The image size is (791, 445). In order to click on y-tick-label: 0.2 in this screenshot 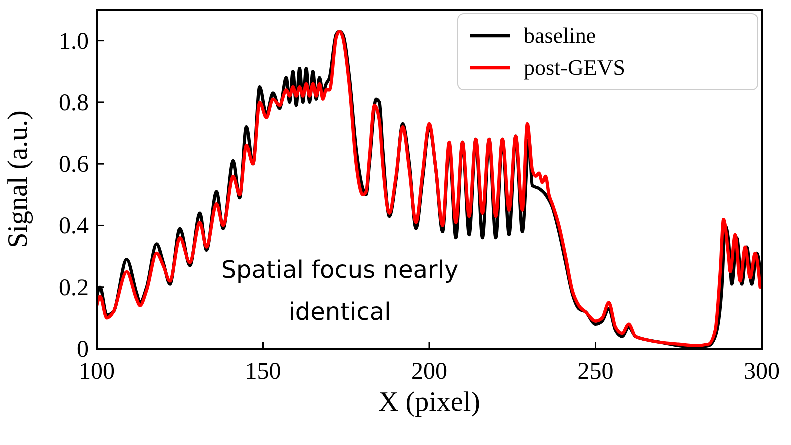, I will do `click(74, 288)`.